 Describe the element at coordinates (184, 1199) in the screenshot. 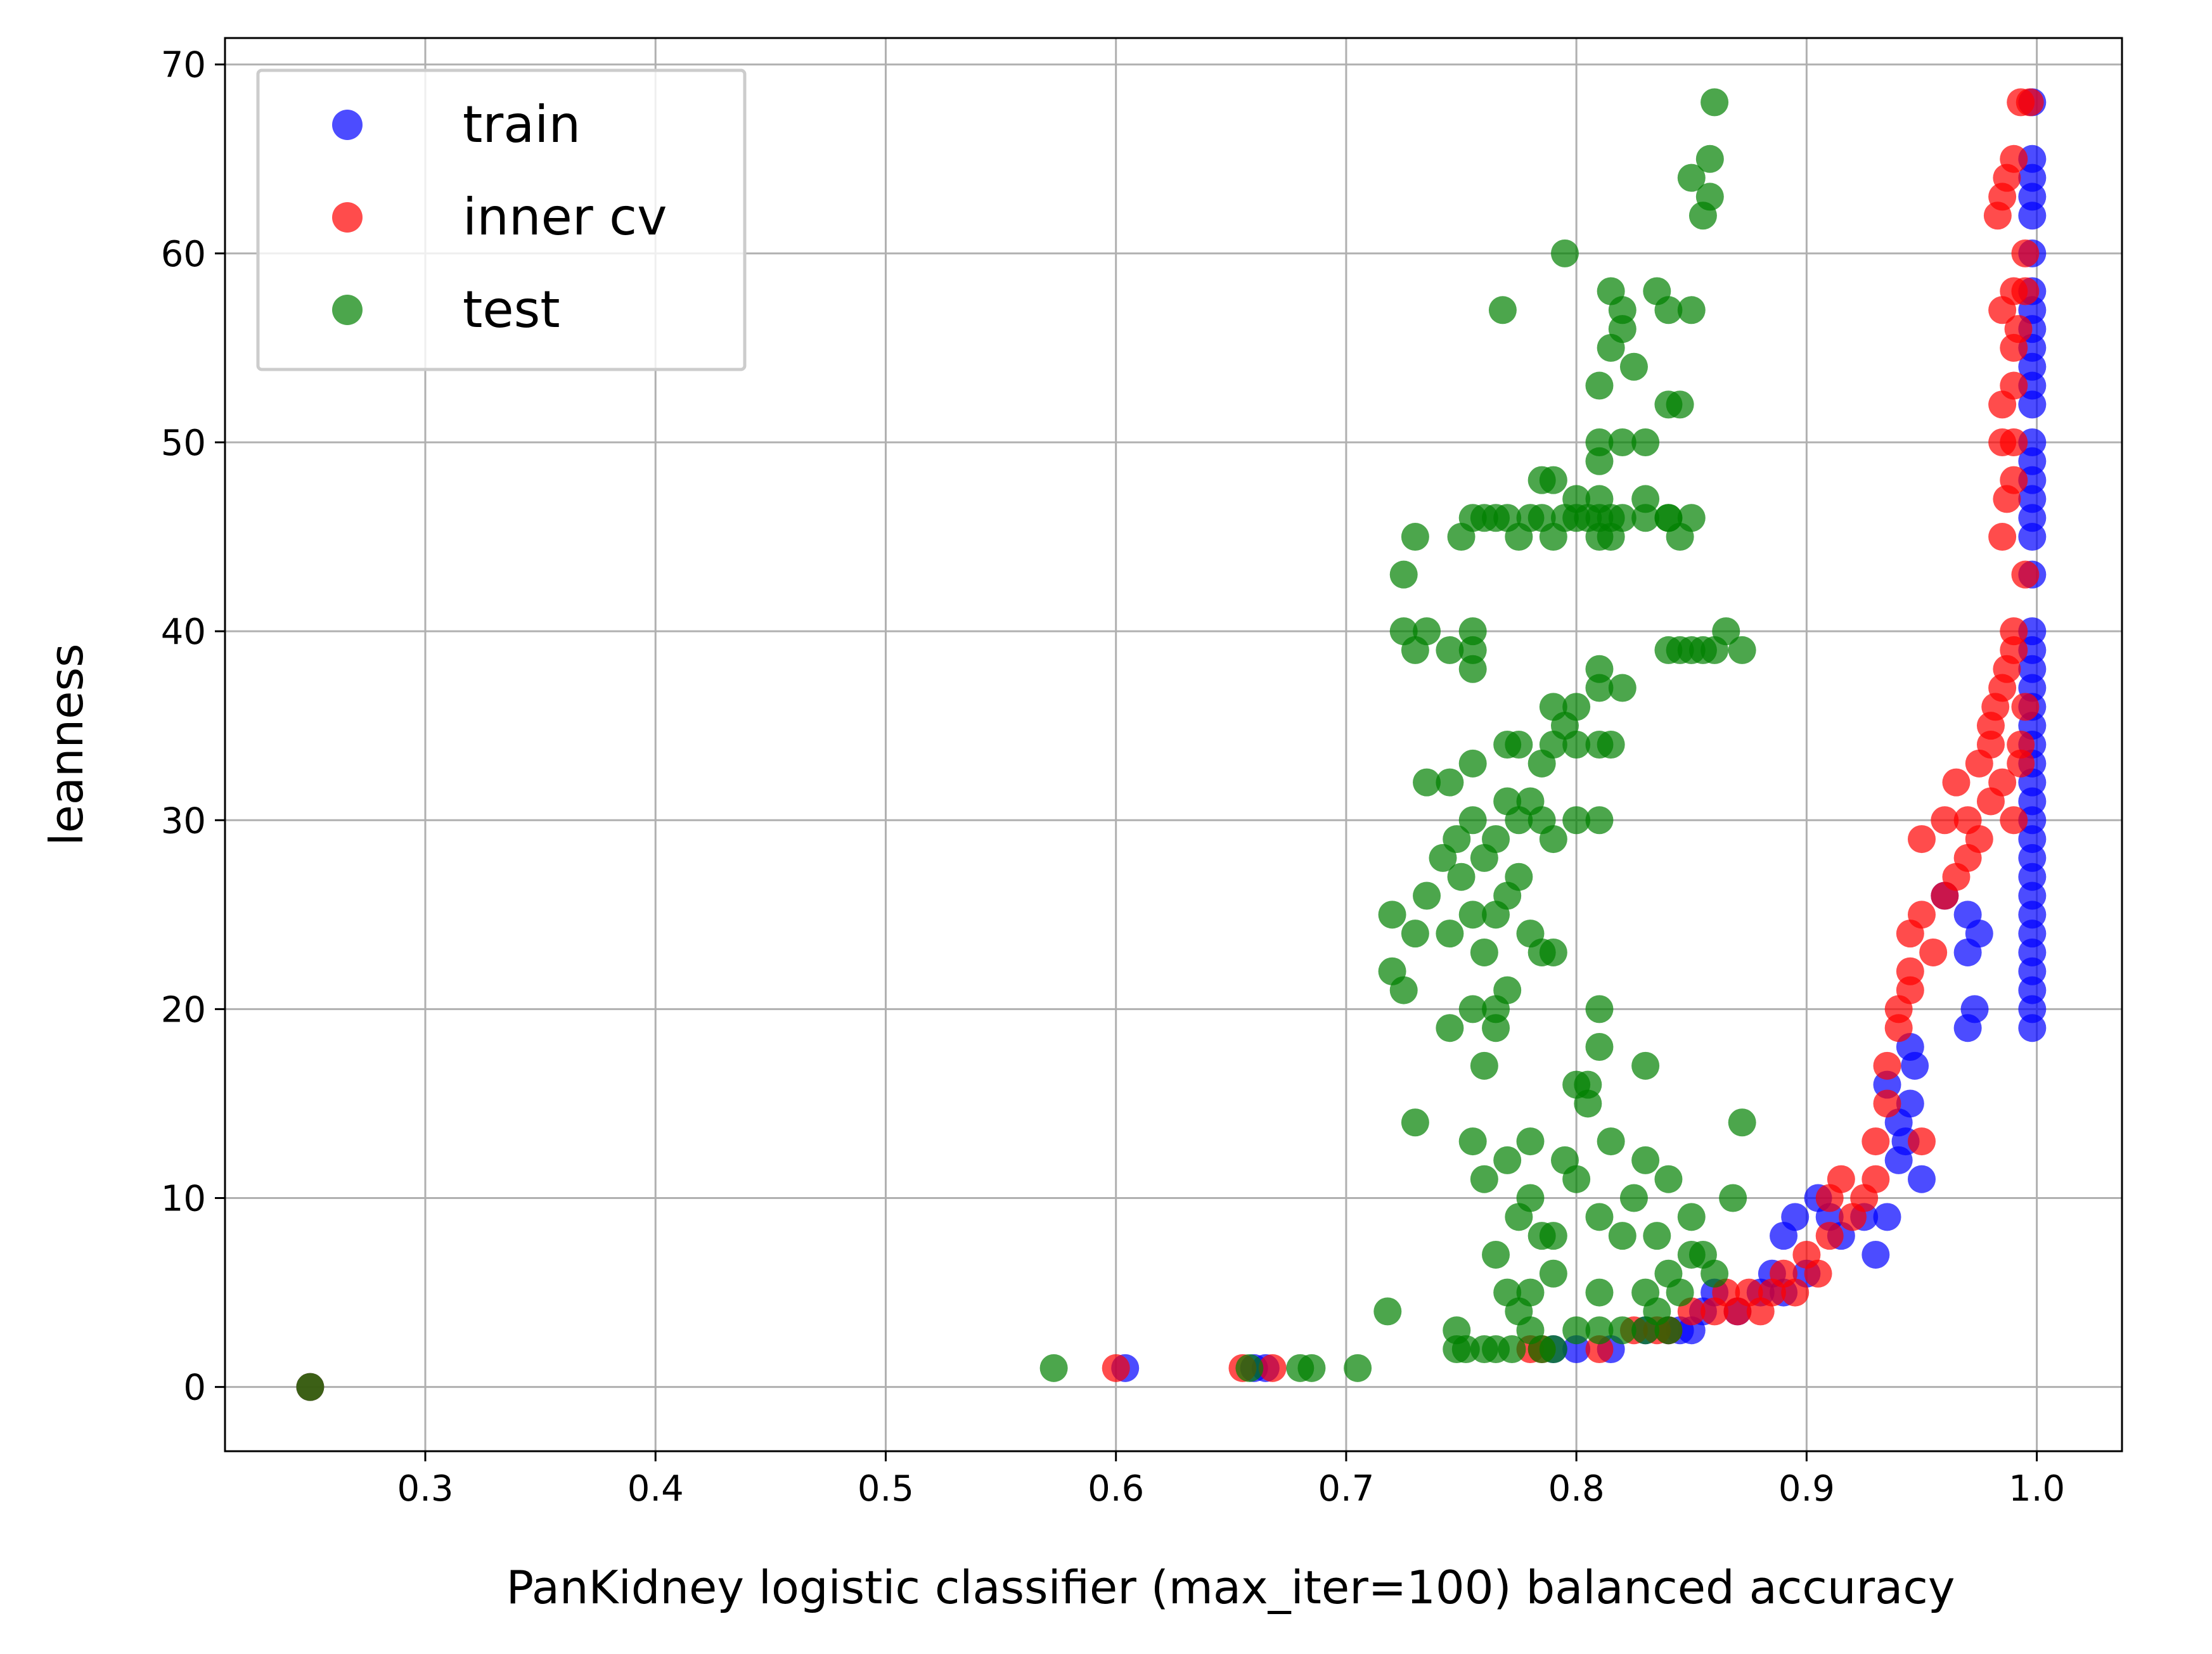

I see `y-tick-label: 10` at that location.